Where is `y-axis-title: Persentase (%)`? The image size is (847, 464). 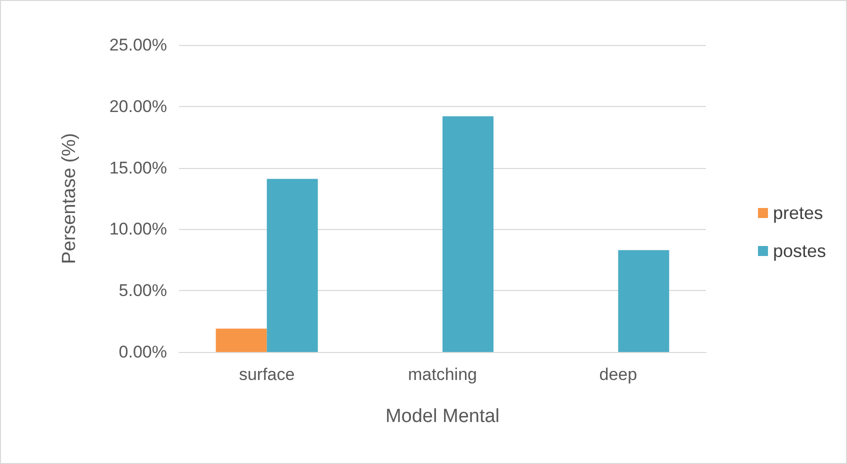
y-axis-title: Persentase (%) is located at coordinates (69, 198).